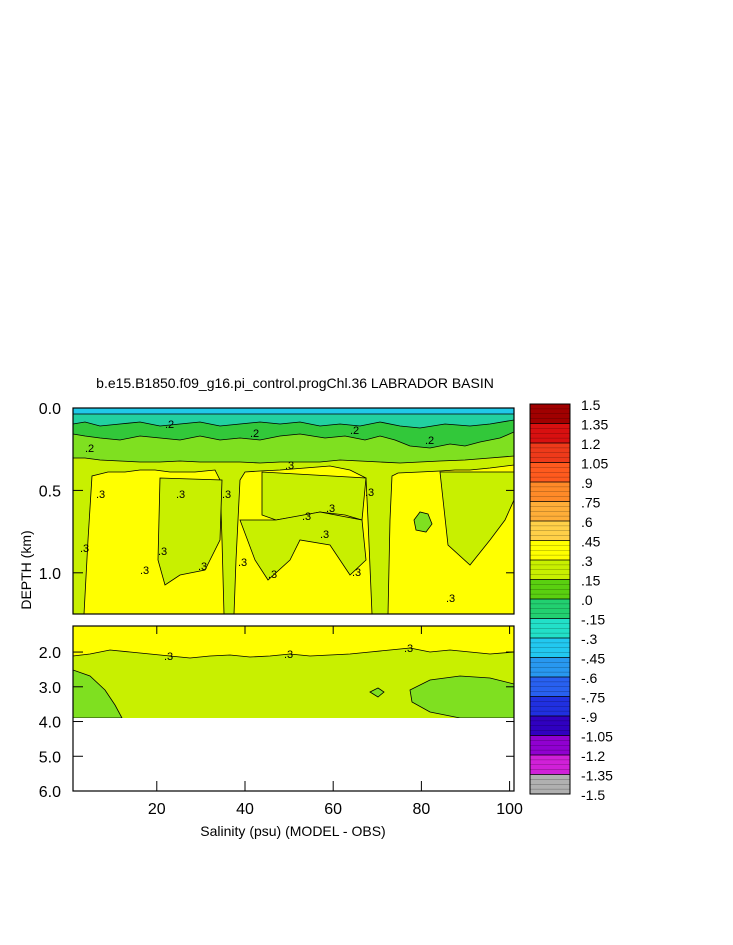 This screenshot has height=945, width=733. I want to click on colorbar-frame, so click(550, 599).